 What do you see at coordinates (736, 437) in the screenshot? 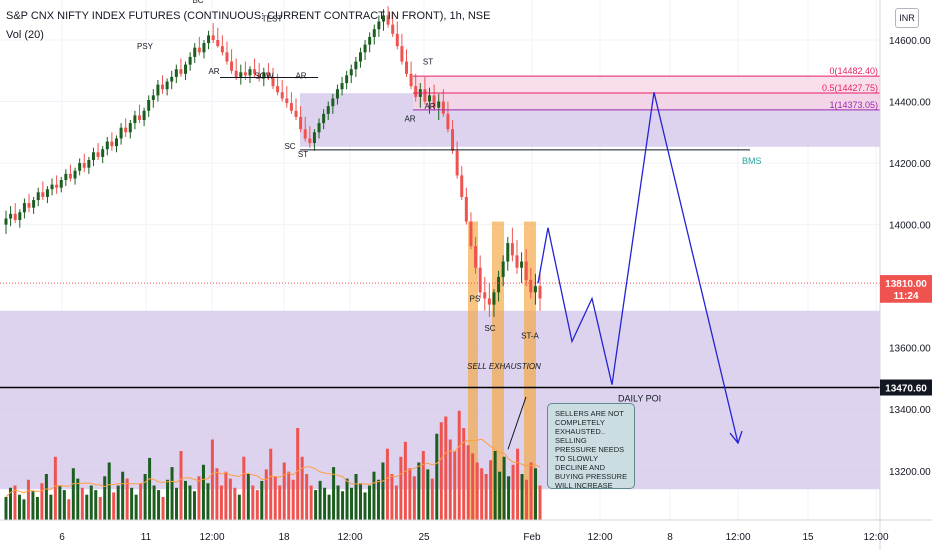
I see `projection-arrowhead` at bounding box center [736, 437].